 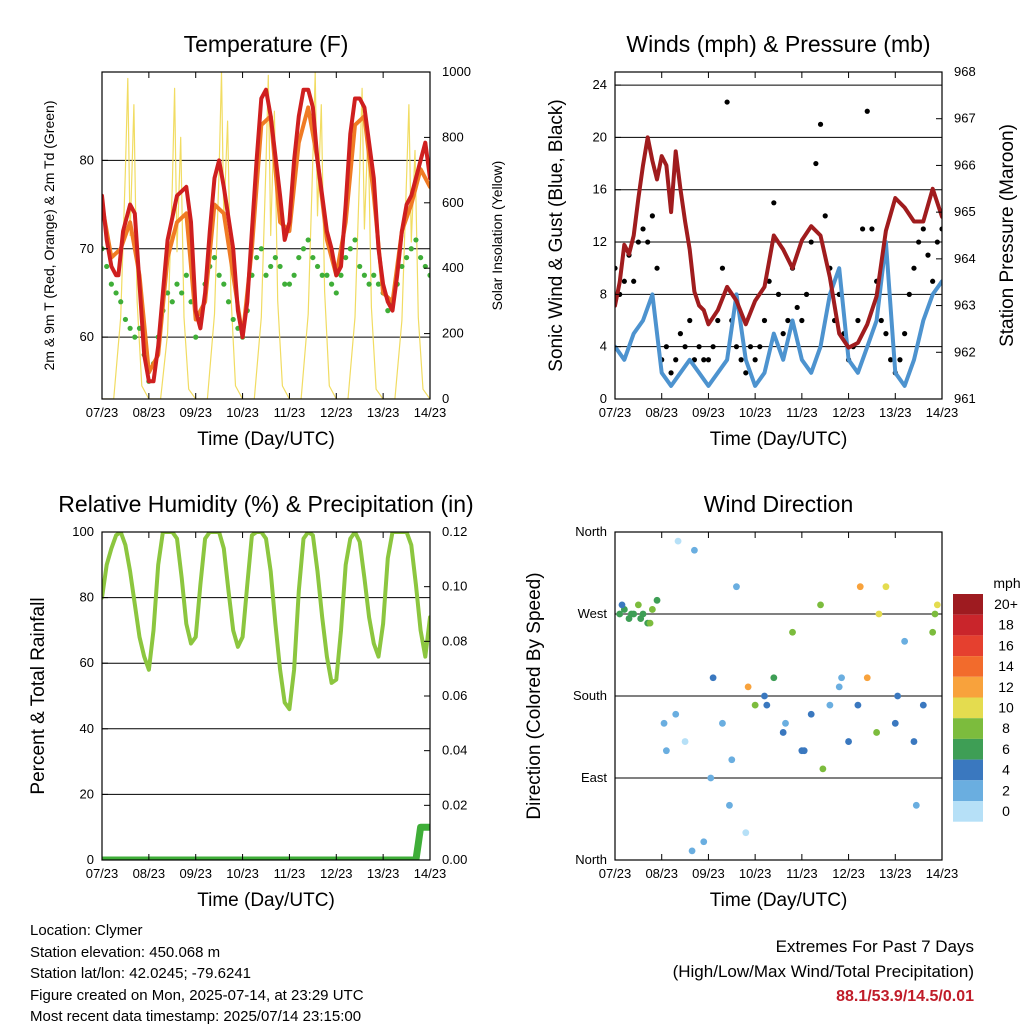 What do you see at coordinates (942, 873) in the screenshot?
I see `x-tick-label: 14/23` at bounding box center [942, 873].